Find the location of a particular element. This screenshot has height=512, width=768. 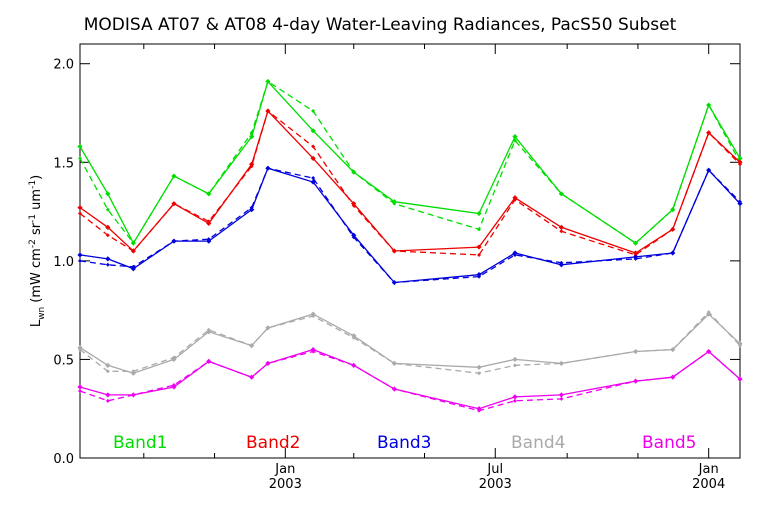

legend-item-band2: Band2 is located at coordinates (273, 443).